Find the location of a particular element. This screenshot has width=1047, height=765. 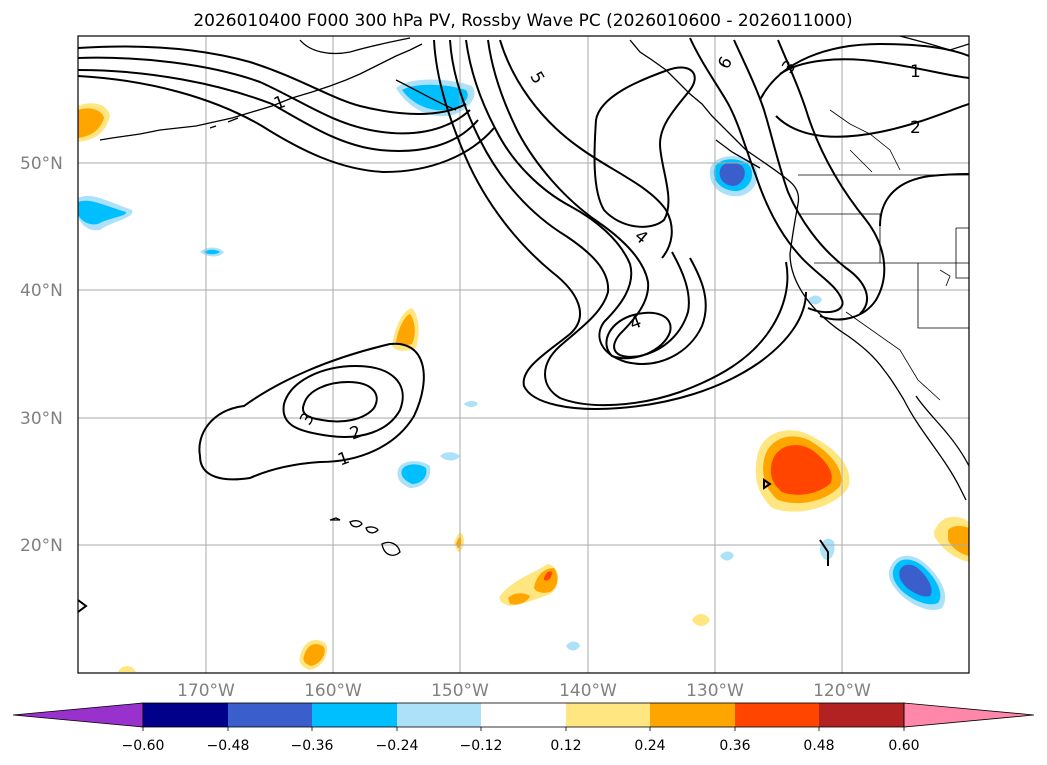

colorbar-extend-left is located at coordinates (78, 715).